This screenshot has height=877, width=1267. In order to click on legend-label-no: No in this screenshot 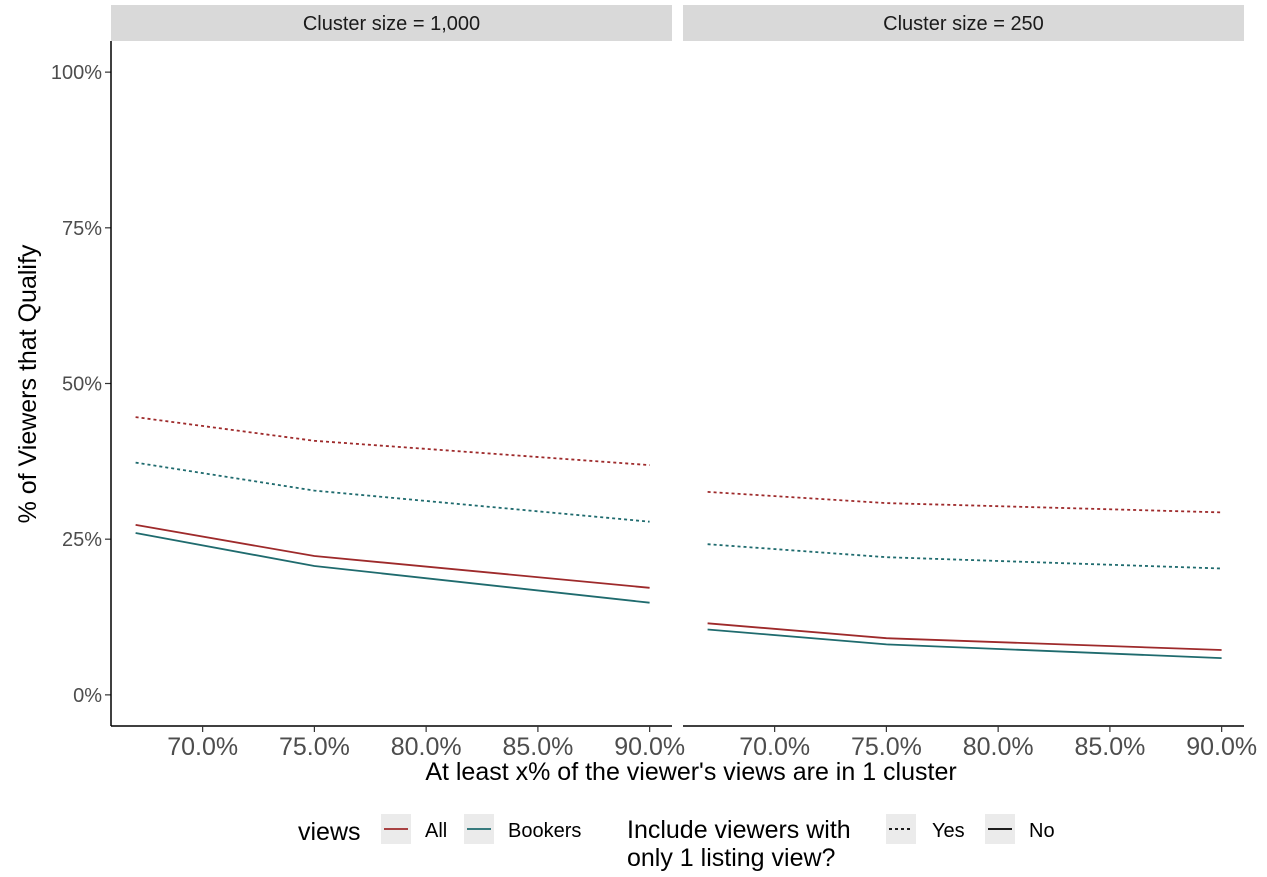, I will do `click(1042, 831)`.